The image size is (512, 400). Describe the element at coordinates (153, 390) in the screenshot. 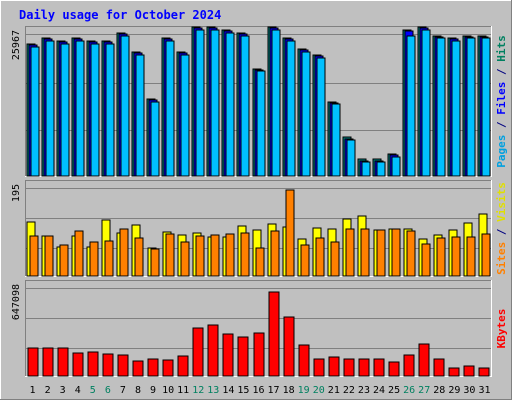

I see `x-tick-label-9: 9` at that location.